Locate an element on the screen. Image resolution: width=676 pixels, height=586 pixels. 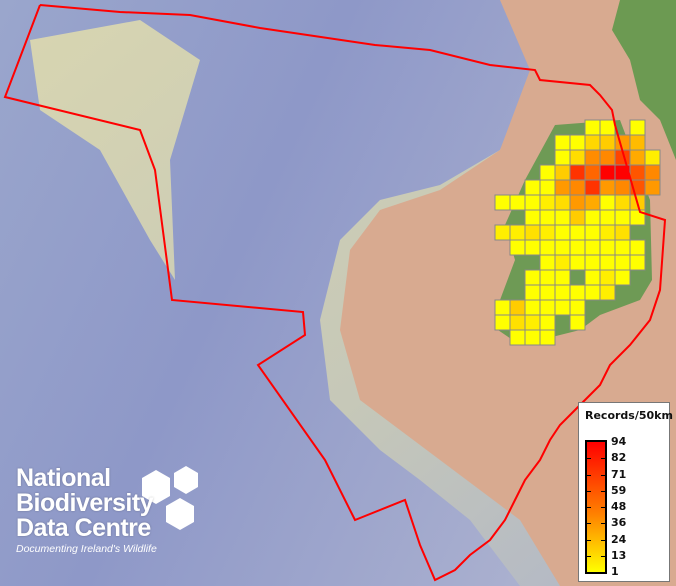
color-ramp is located at coordinates (596, 507).